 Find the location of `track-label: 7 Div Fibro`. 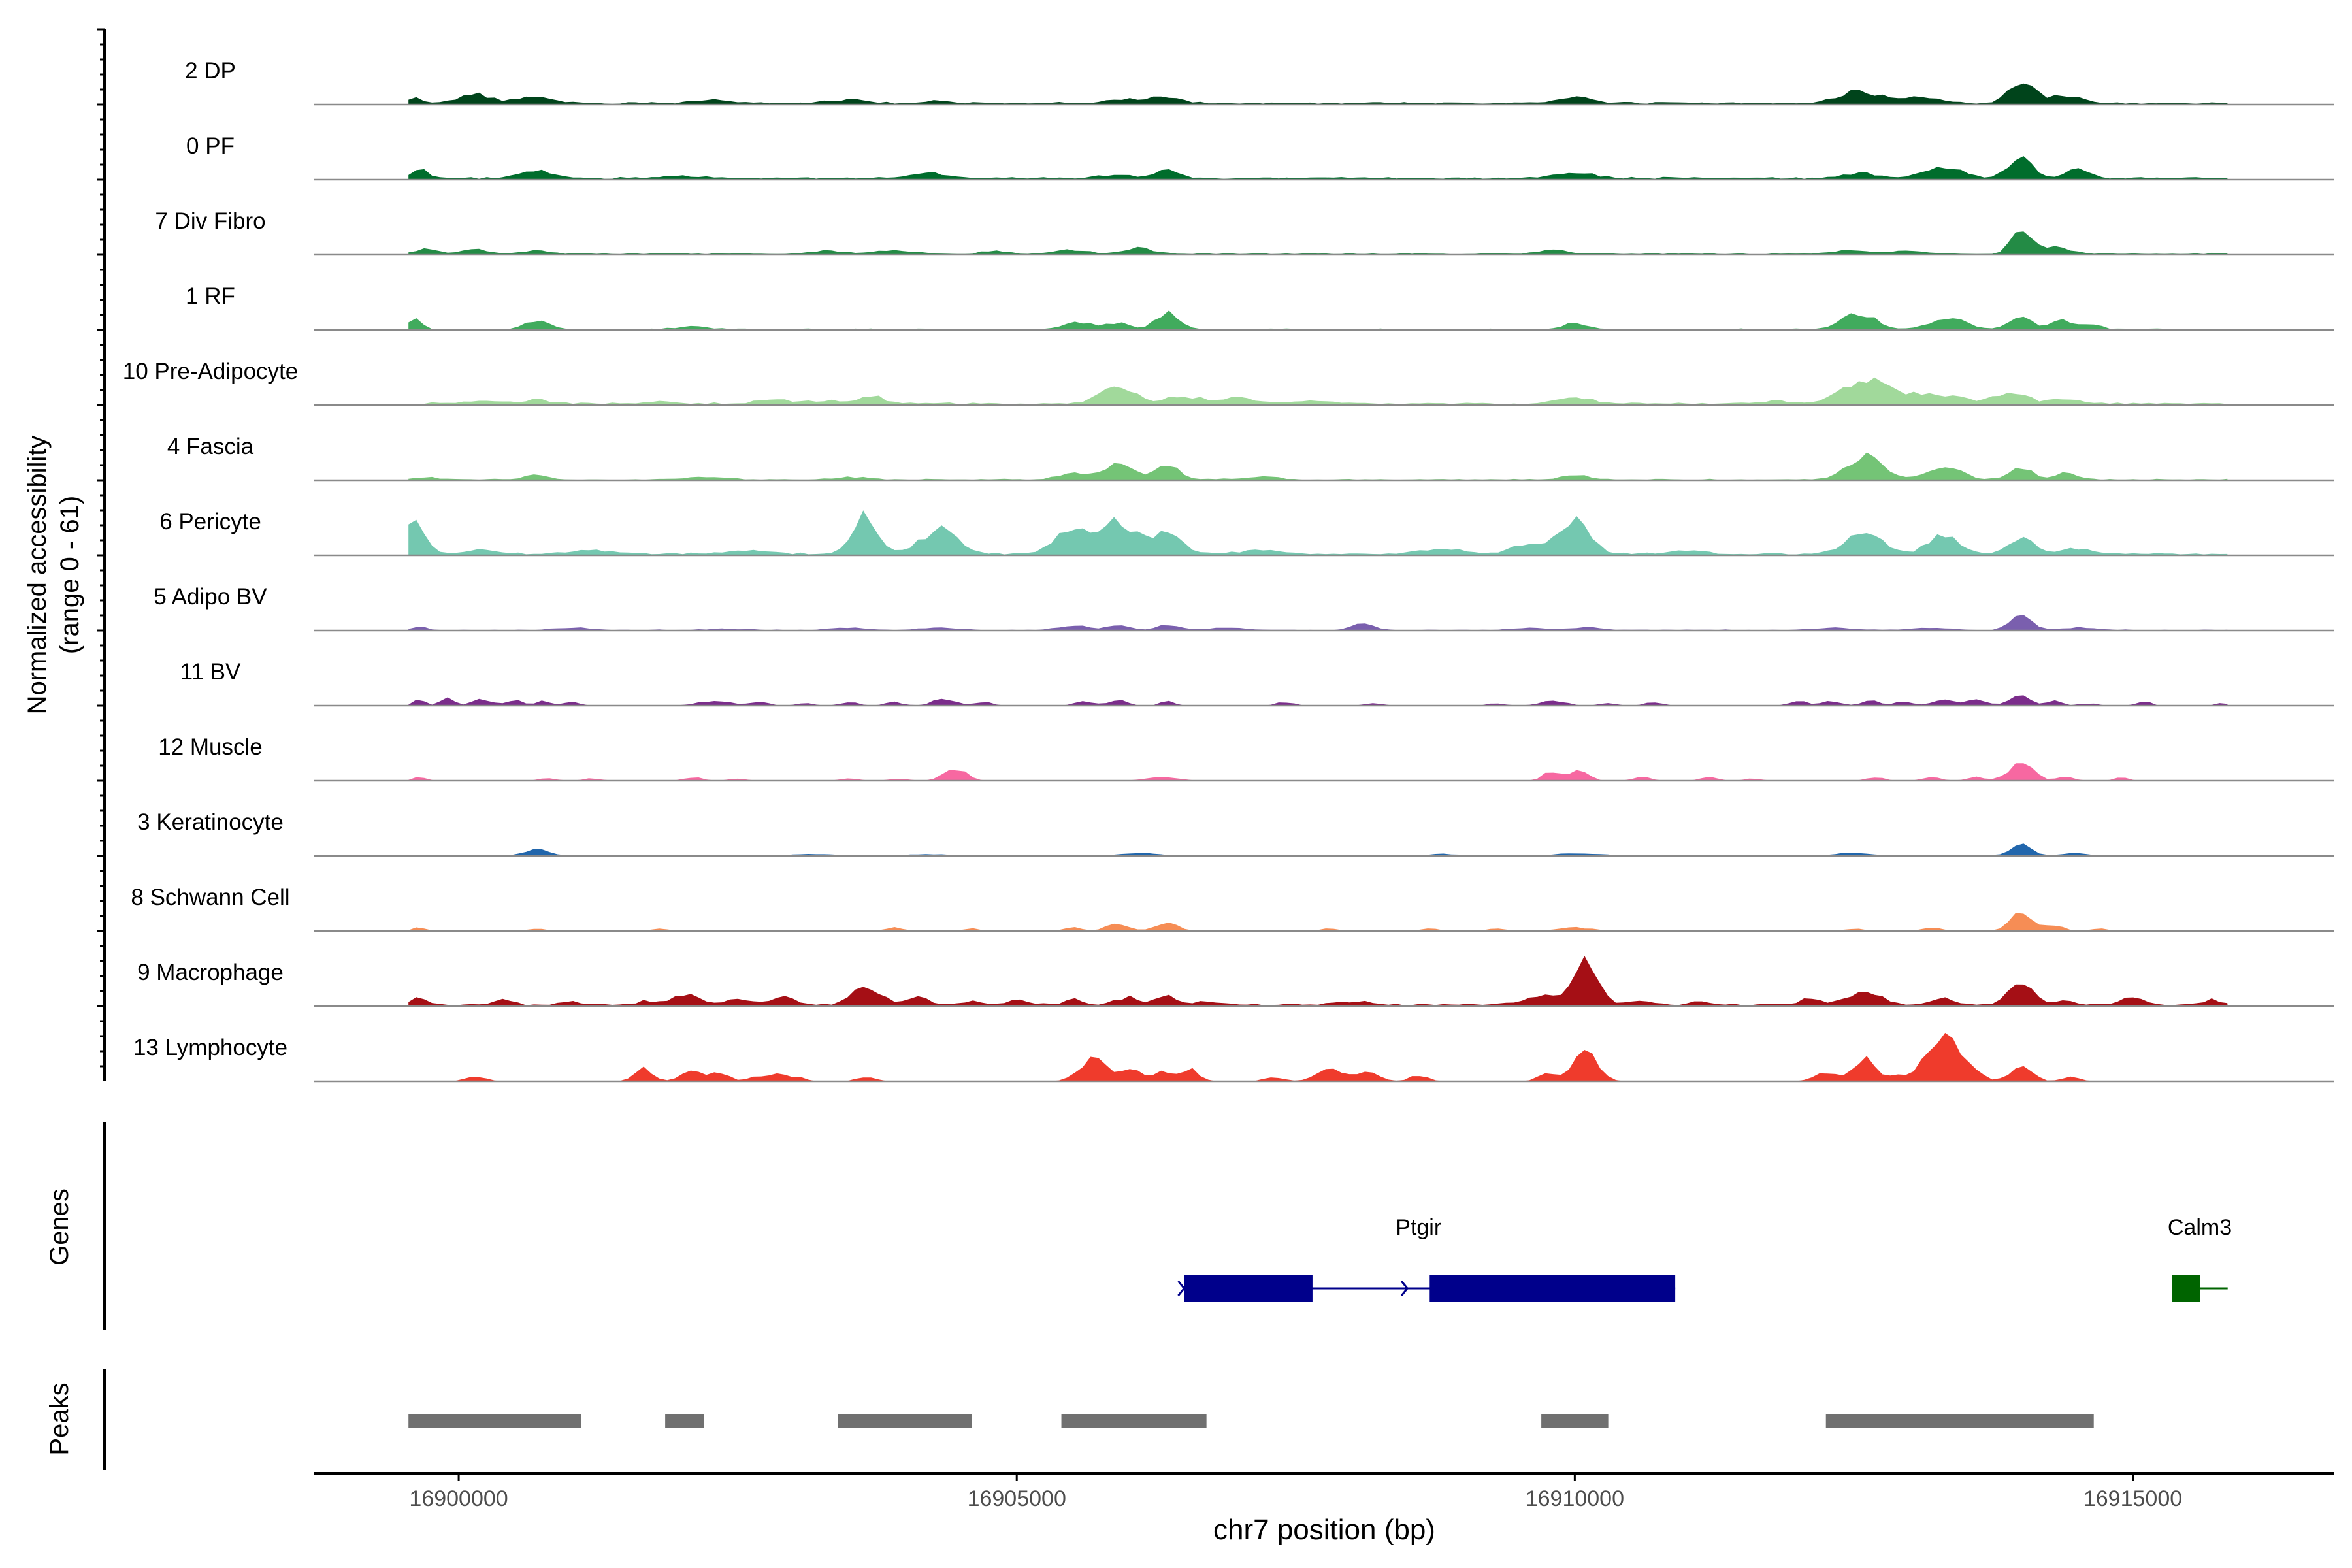

track-label: 7 Div Fibro is located at coordinates (210, 221).